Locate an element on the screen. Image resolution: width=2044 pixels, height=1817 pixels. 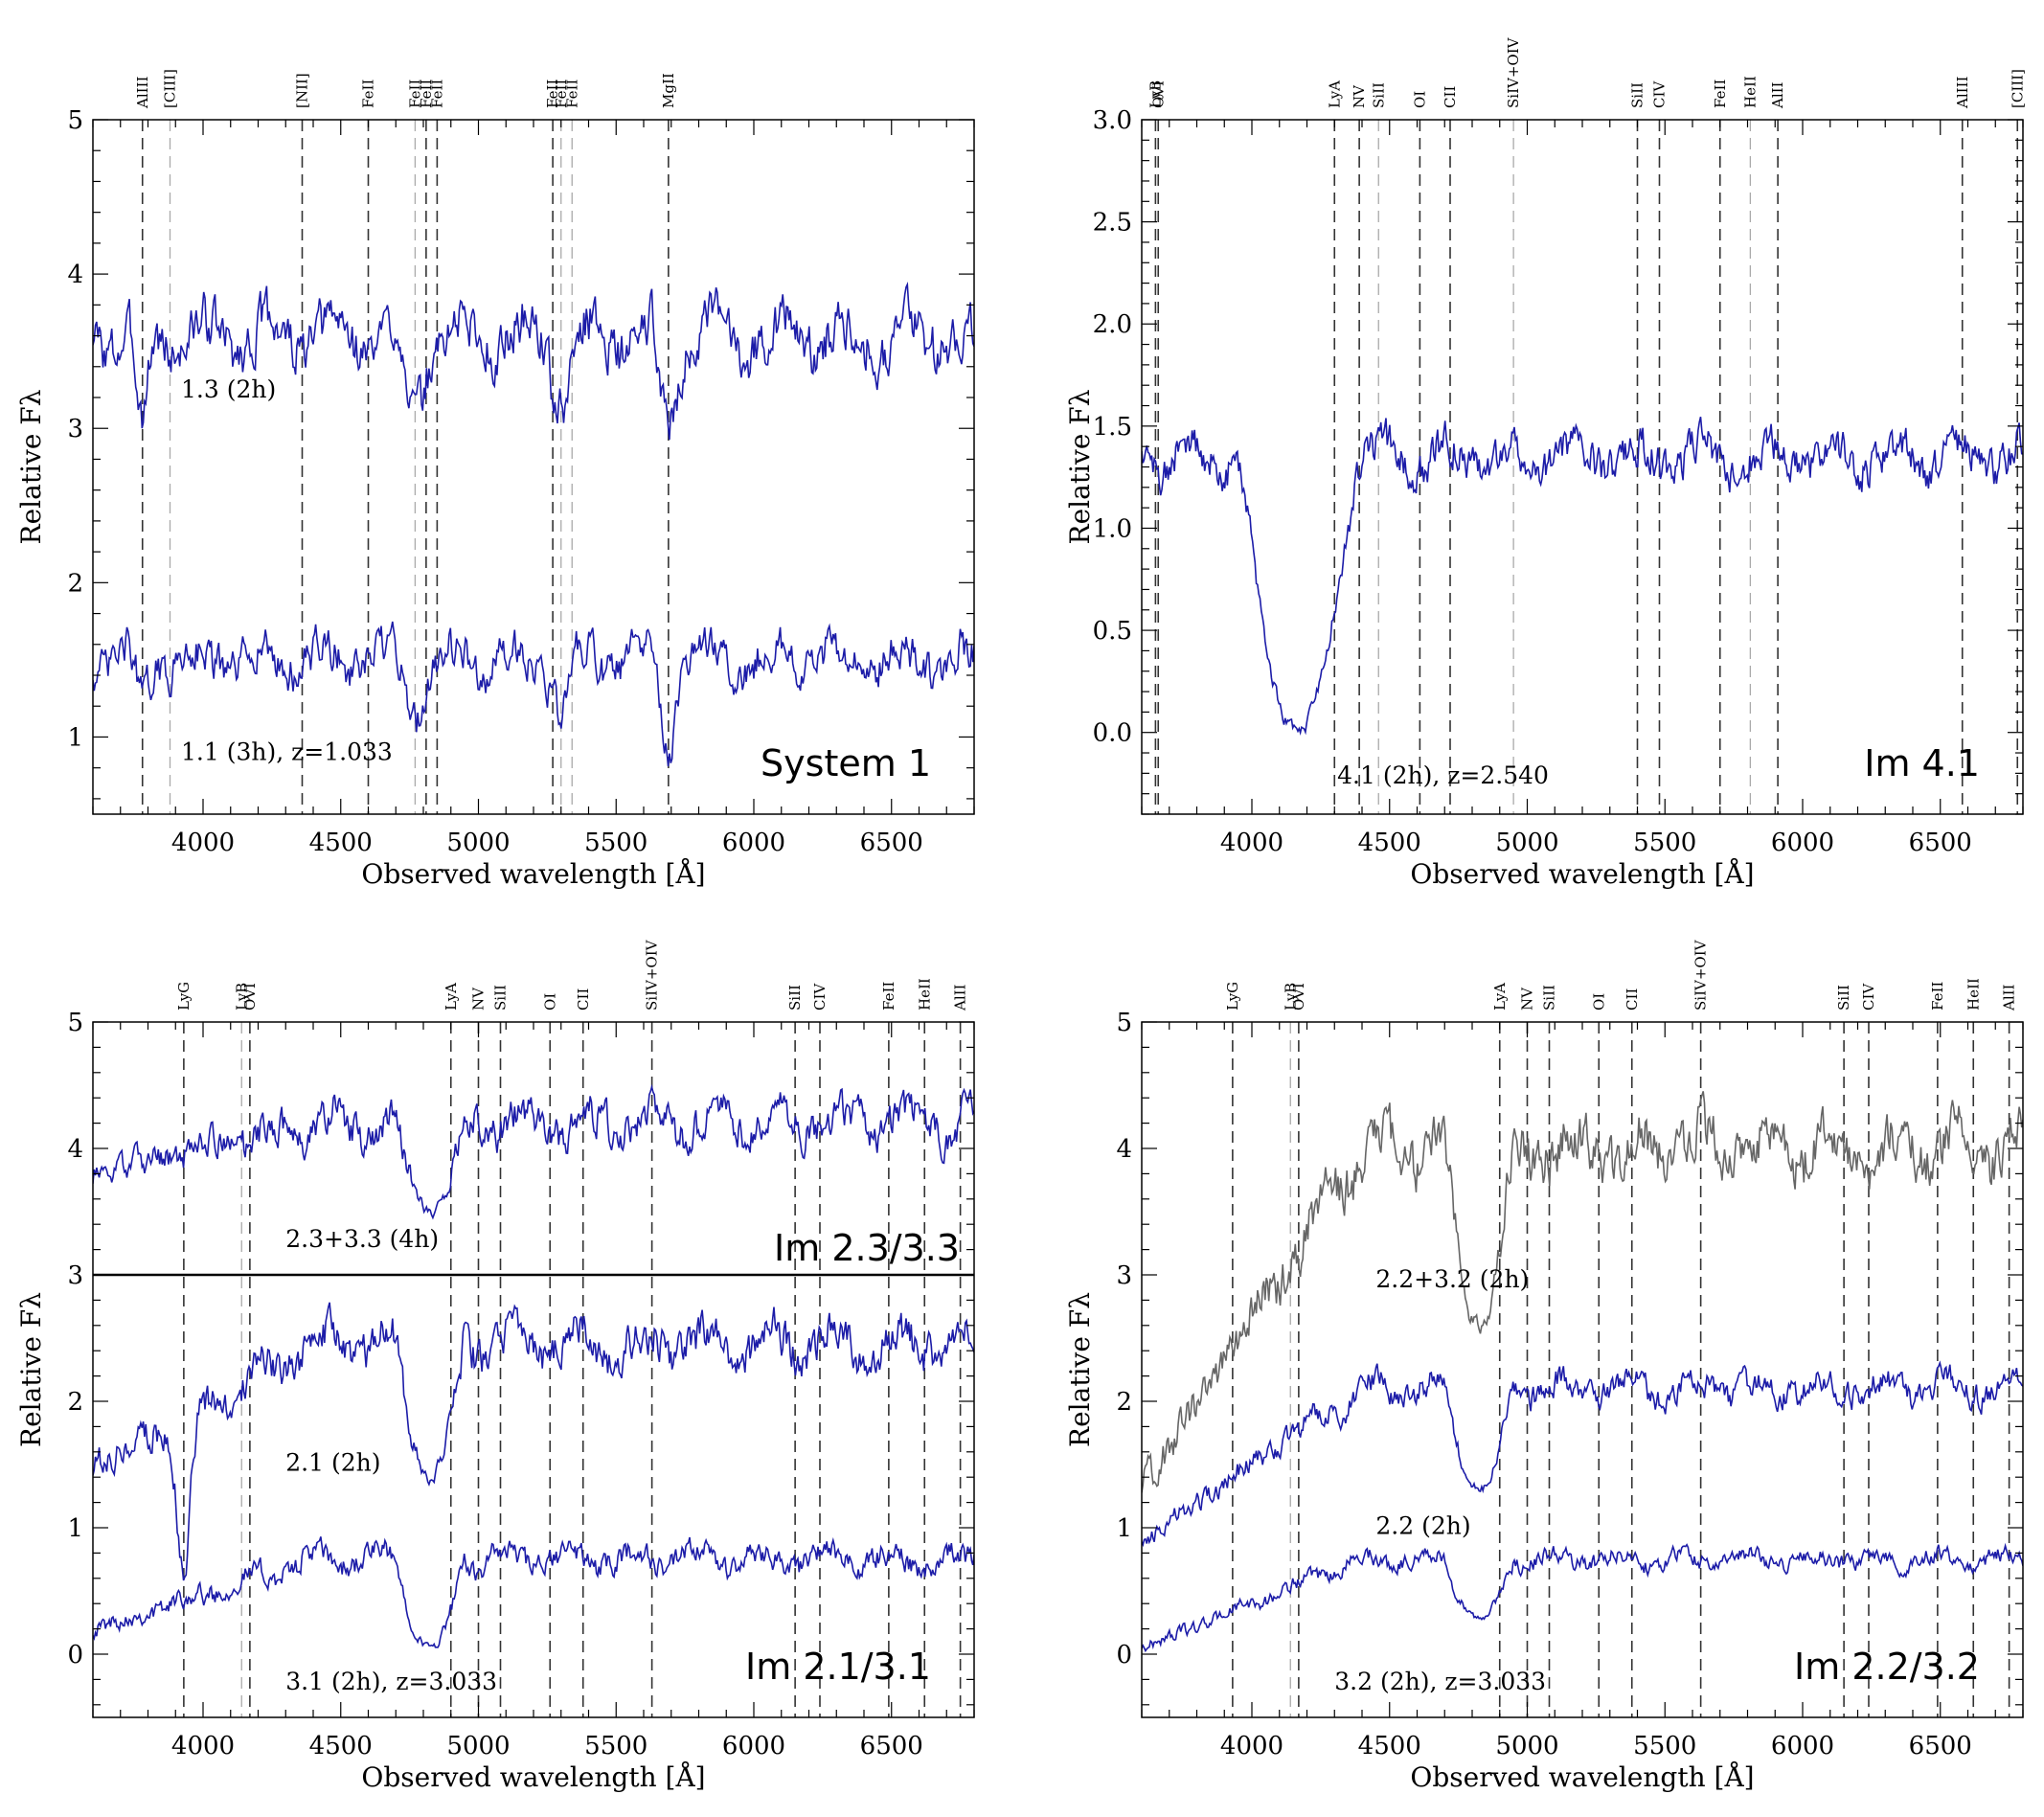
marker-label: OI is located at coordinates (1599, 1002).